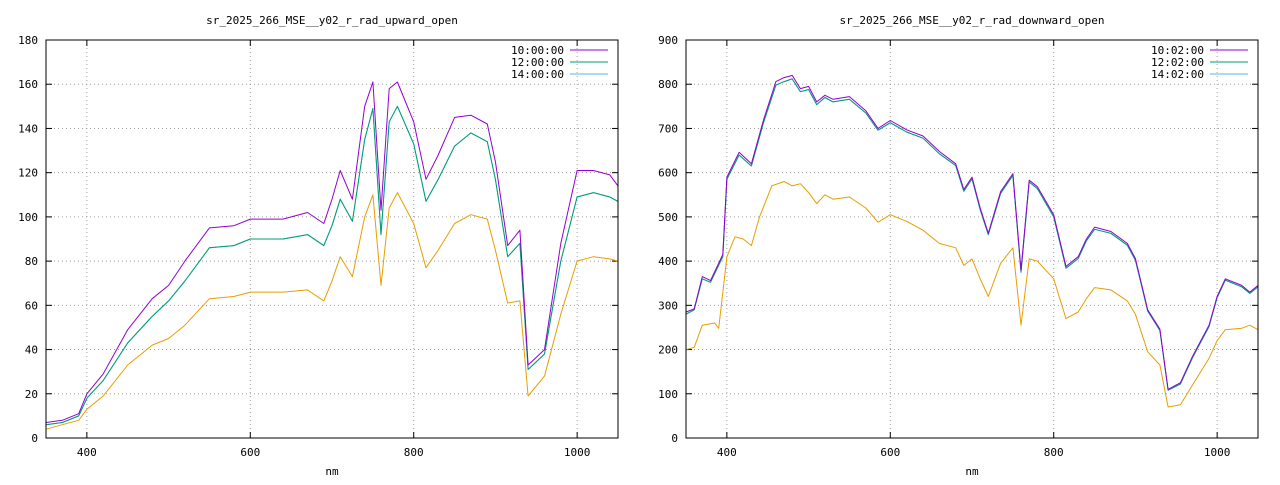 The image size is (1280, 485). What do you see at coordinates (668, 217) in the screenshot?
I see `y-tick-label: 500` at bounding box center [668, 217].